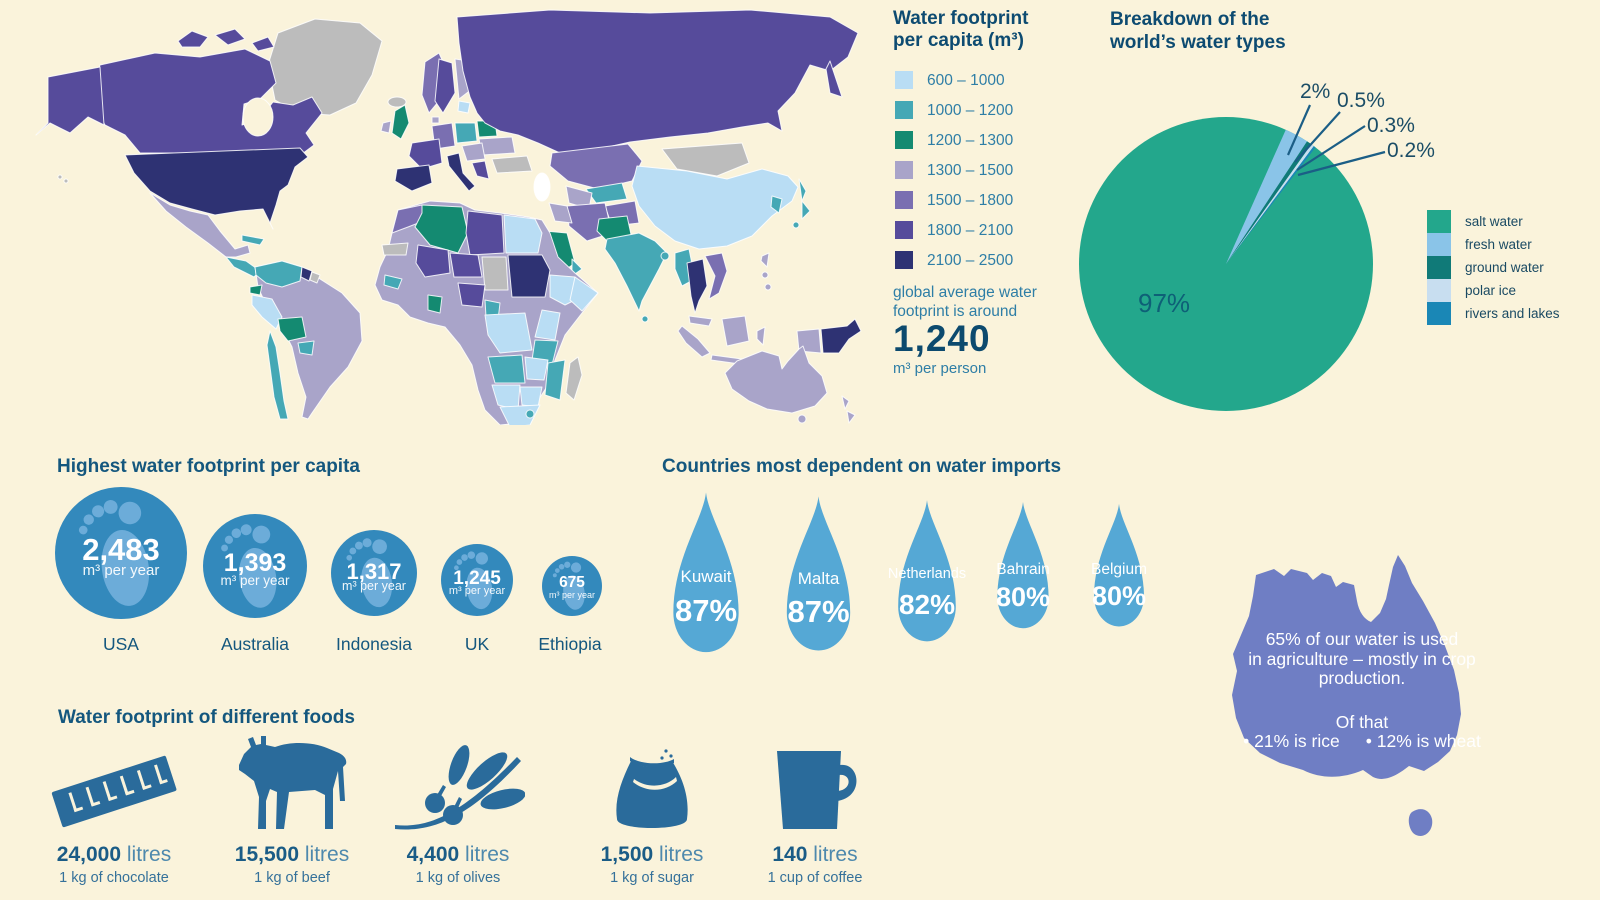  Describe the element at coordinates (966, 80) in the screenshot. I see `legend-label: 600 – 1000` at that location.